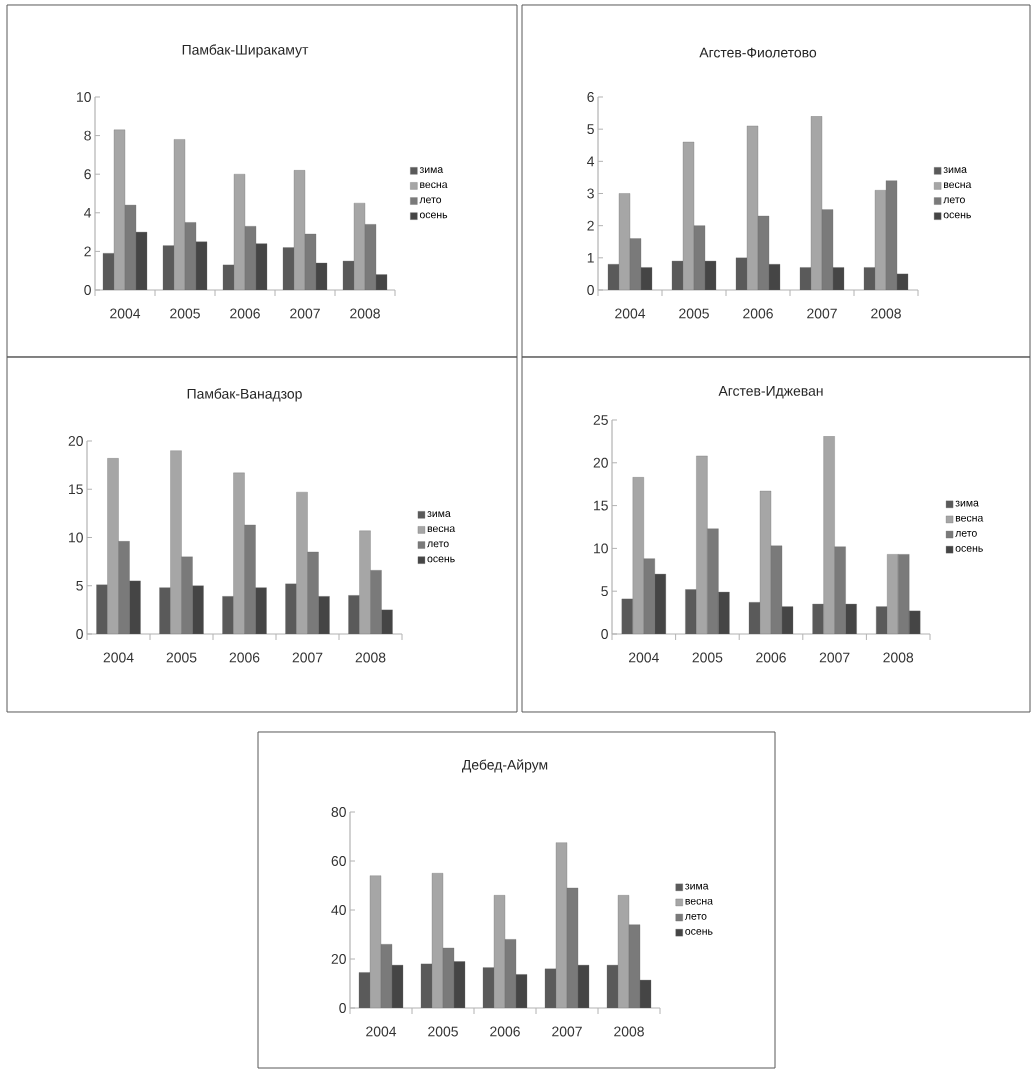  What do you see at coordinates (244, 395) in the screenshot?
I see `chart-title: Памбак-Ванадзор` at bounding box center [244, 395].